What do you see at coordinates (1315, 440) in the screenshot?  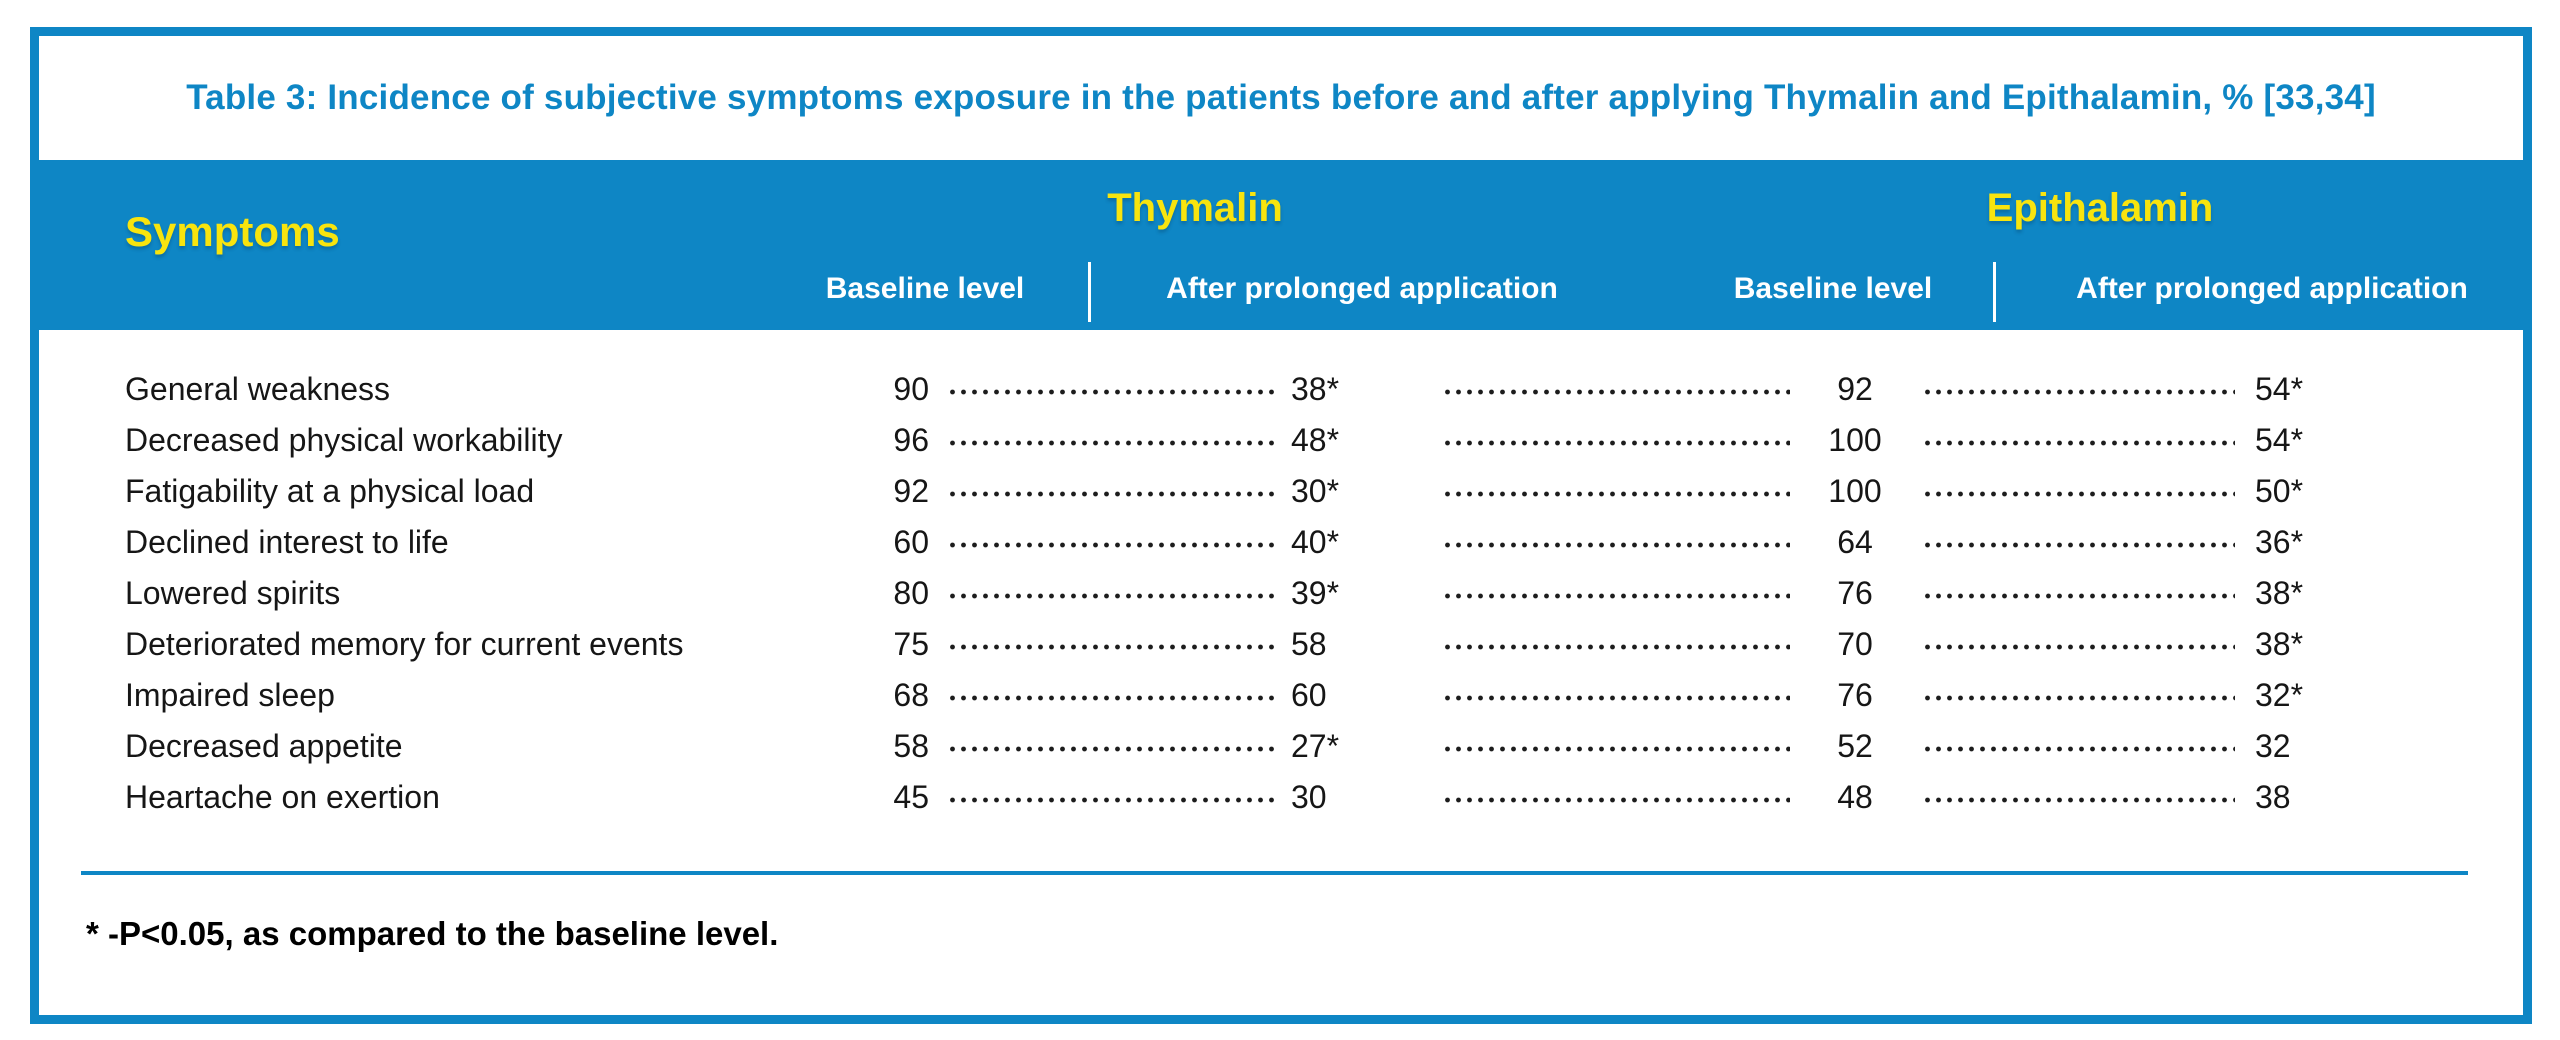 I see `thymalin-after-value: 48*` at bounding box center [1315, 440].